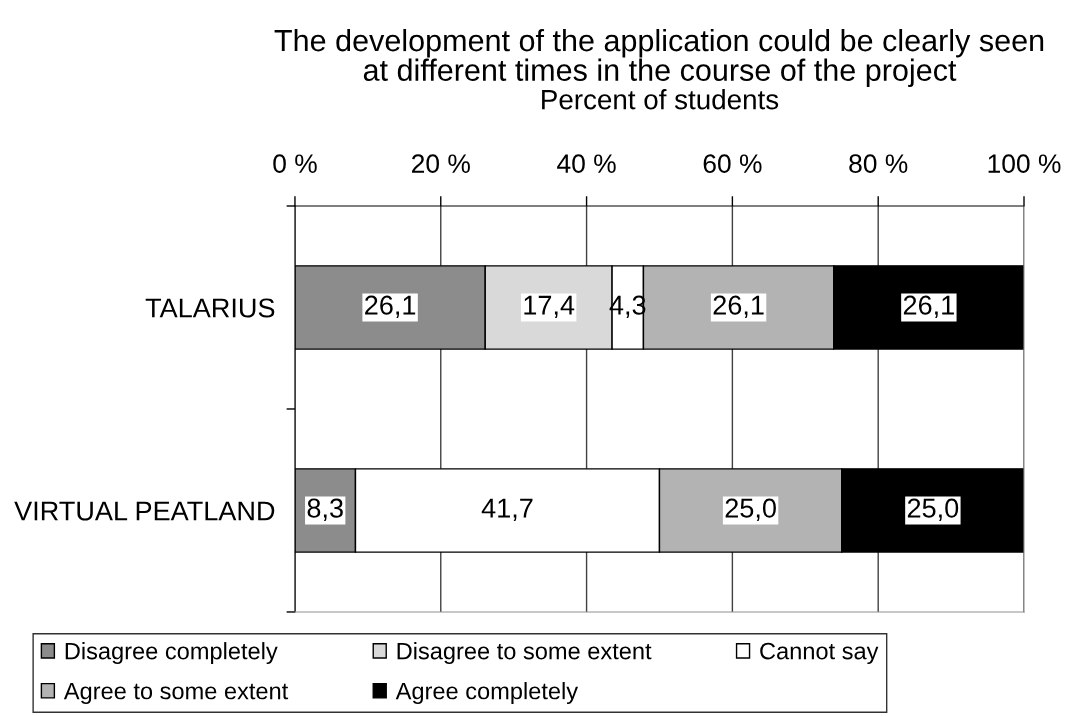  Describe the element at coordinates (878, 163) in the screenshot. I see `x-tick-label: 80 %` at that location.